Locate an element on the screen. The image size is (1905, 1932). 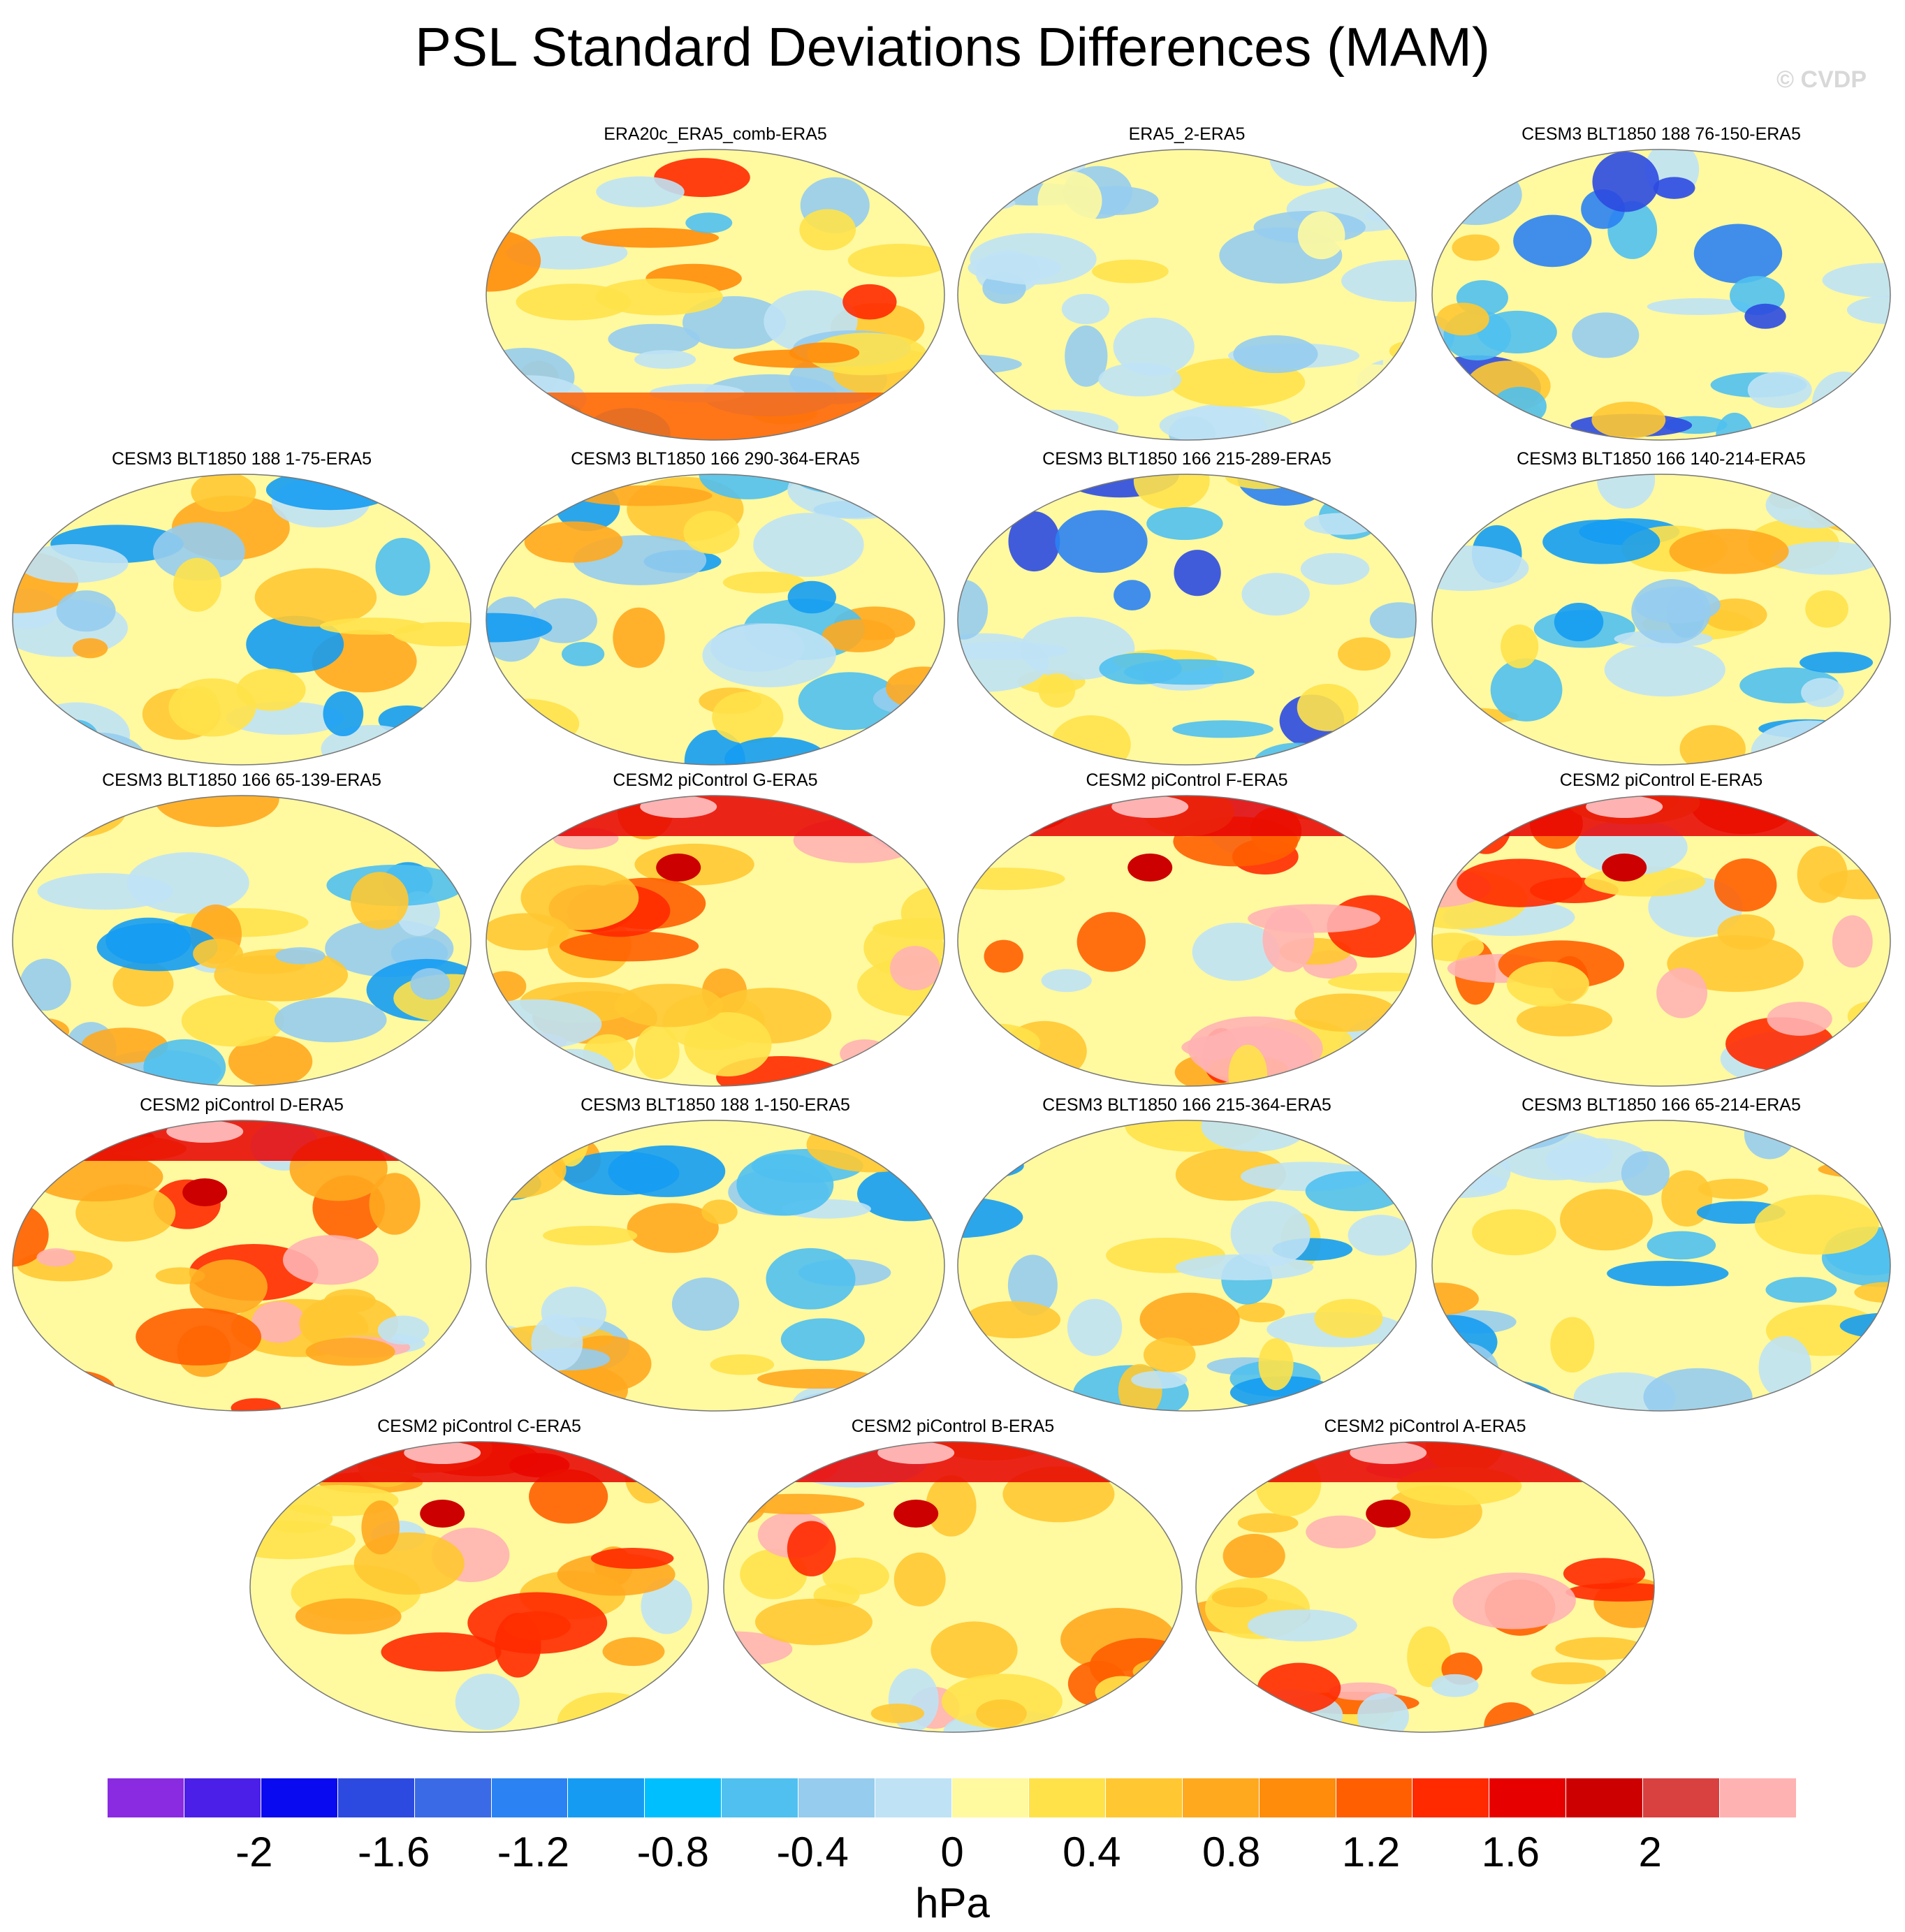
panel-title: CESM3 BLT1850 166 215-289-ERA5 is located at coordinates (1187, 459).